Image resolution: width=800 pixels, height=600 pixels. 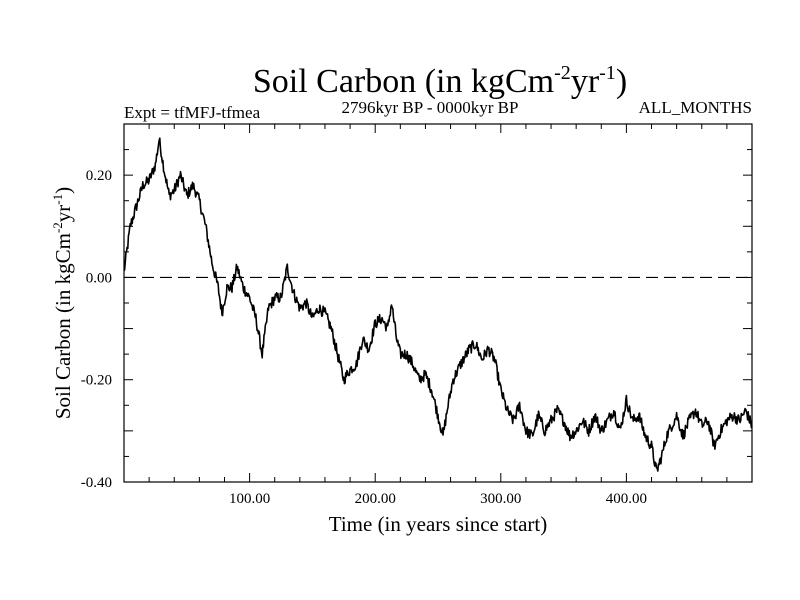 What do you see at coordinates (96, 381) in the screenshot?
I see `y-tick-label: -0.20` at bounding box center [96, 381].